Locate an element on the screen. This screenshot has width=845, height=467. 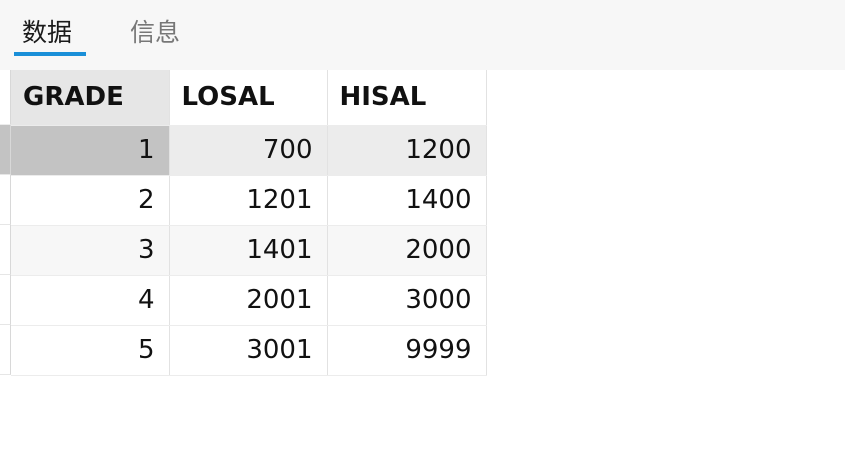
cell-losal: 1401 is located at coordinates (248, 250).